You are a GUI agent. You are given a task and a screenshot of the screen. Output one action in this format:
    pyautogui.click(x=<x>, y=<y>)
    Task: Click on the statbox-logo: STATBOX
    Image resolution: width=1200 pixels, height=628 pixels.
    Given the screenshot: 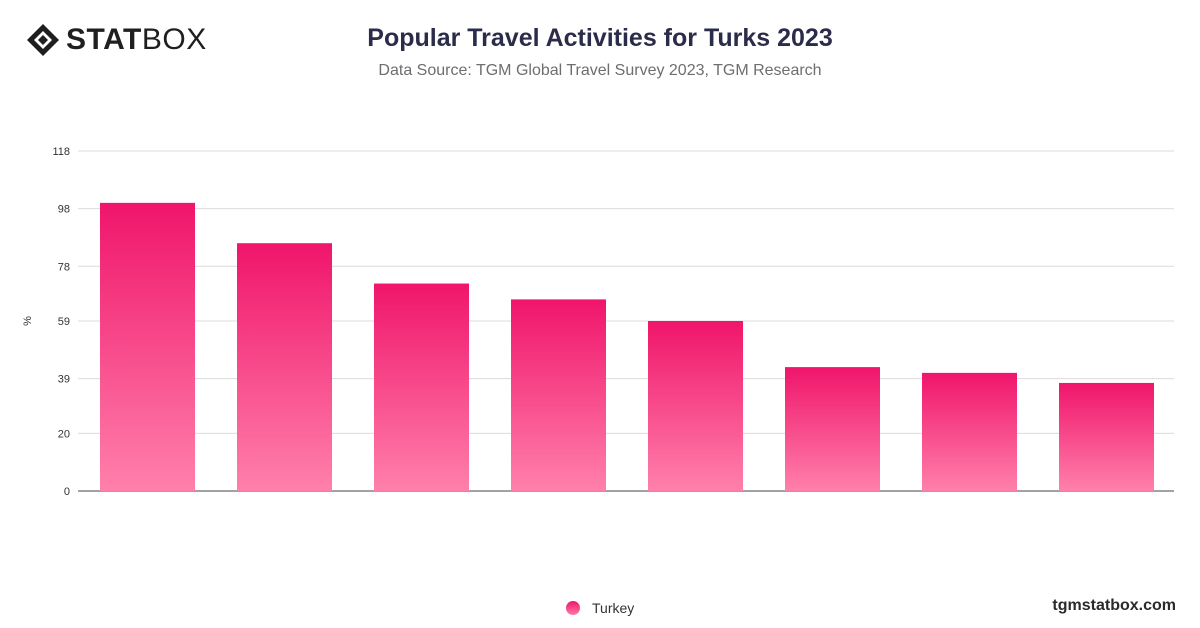 What is the action you would take?
    pyautogui.click(x=116, y=40)
    